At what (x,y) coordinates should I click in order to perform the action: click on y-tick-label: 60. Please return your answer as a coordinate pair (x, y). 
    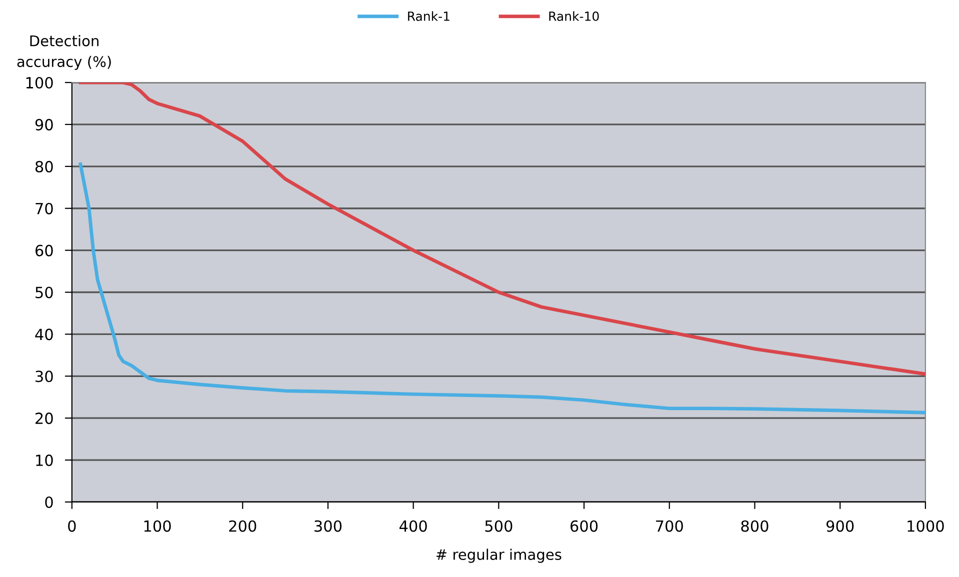
    Looking at the image, I should click on (44, 250).